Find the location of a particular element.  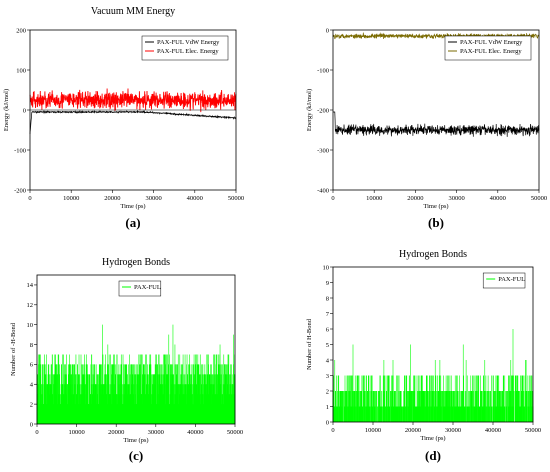

y-tick-label: 14 is located at coordinates (30, 285).